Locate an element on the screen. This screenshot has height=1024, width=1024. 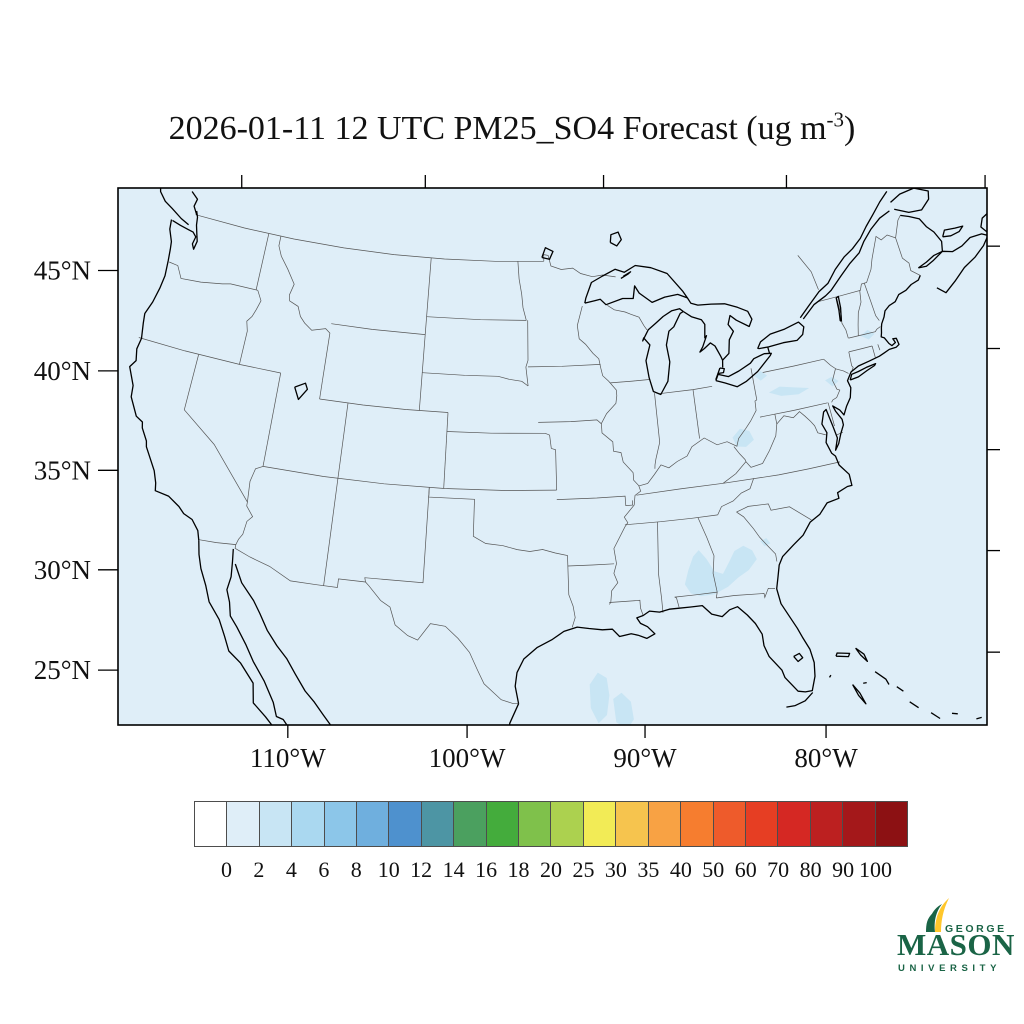
lat-tick-label: 25°N is located at coordinates (62, 670).